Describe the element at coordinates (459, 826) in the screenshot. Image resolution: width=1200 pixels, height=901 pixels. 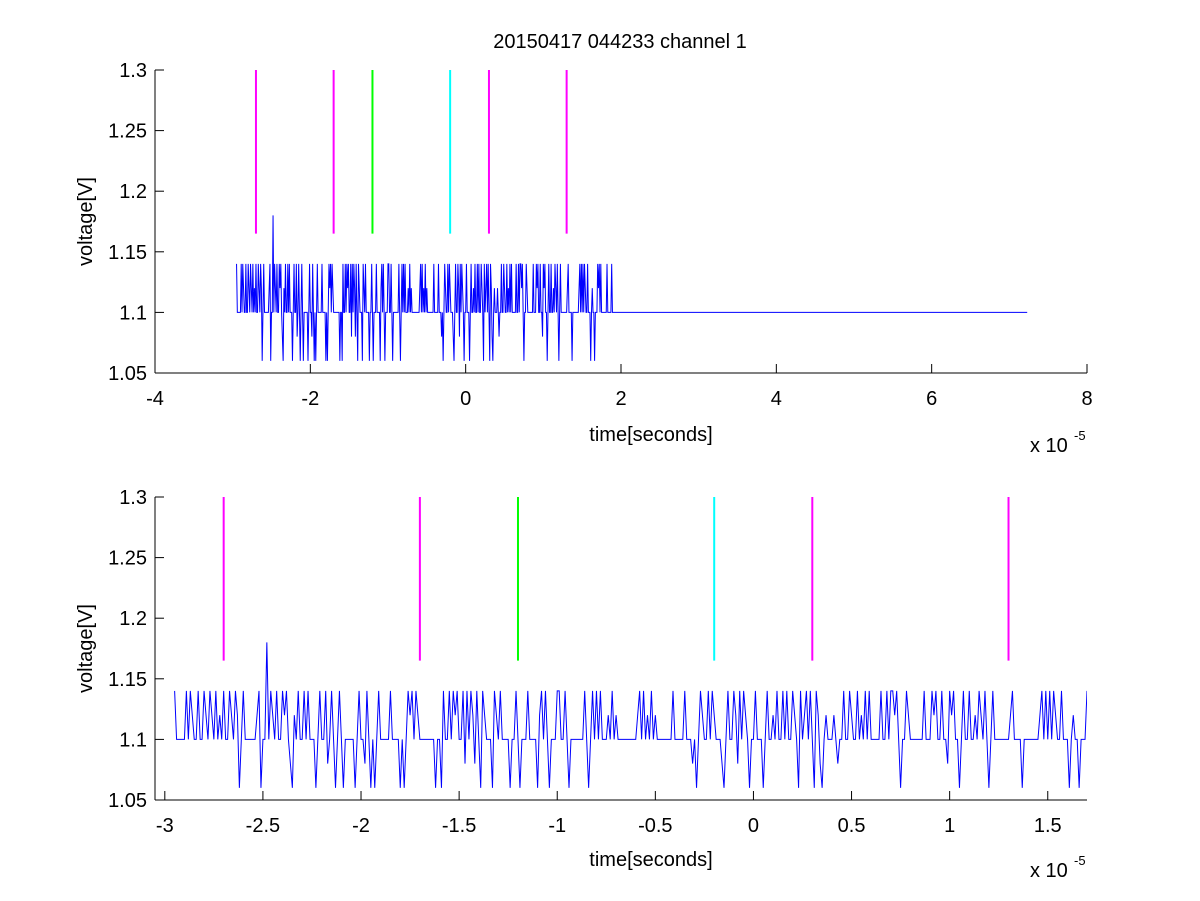
I see `x-tick-label: -1.5` at that location.